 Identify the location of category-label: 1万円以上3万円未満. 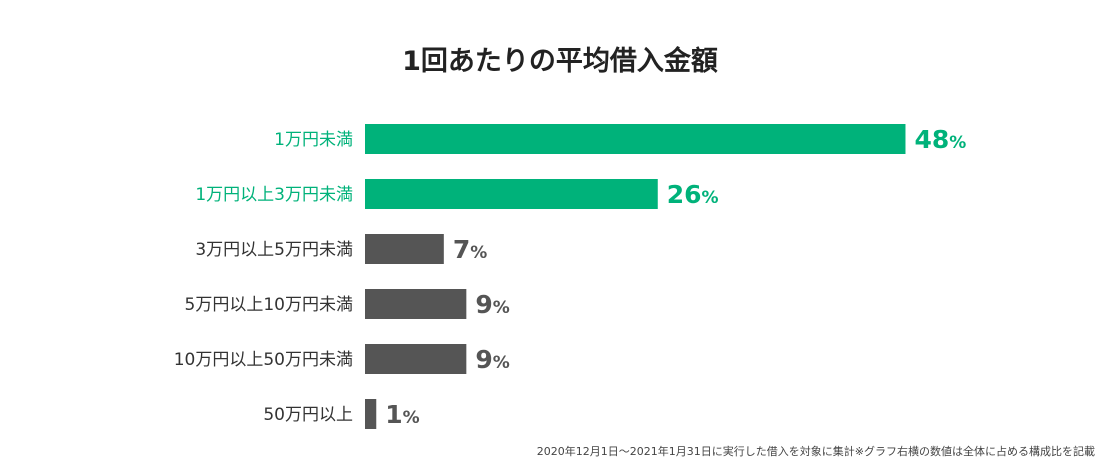
(274, 195).